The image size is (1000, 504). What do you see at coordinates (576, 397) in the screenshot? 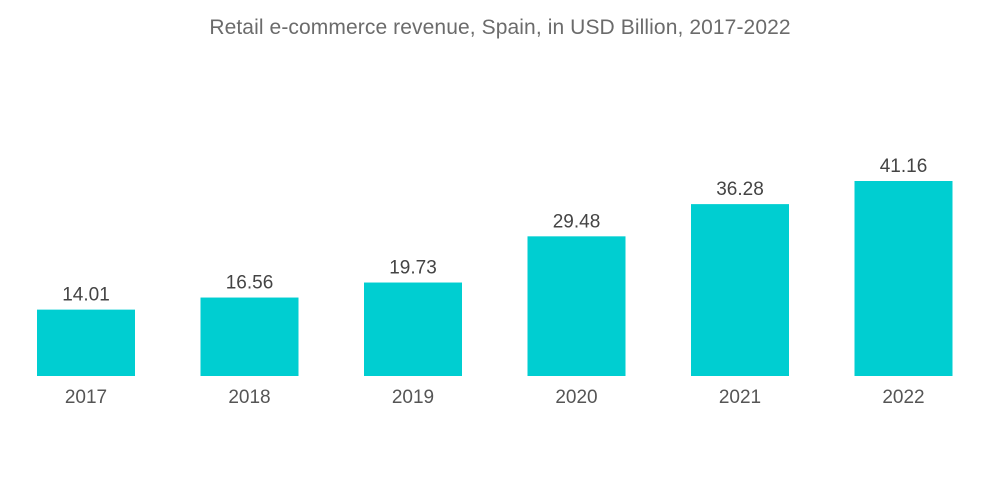
I see `x-tick-label-2020: 2020` at bounding box center [576, 397].